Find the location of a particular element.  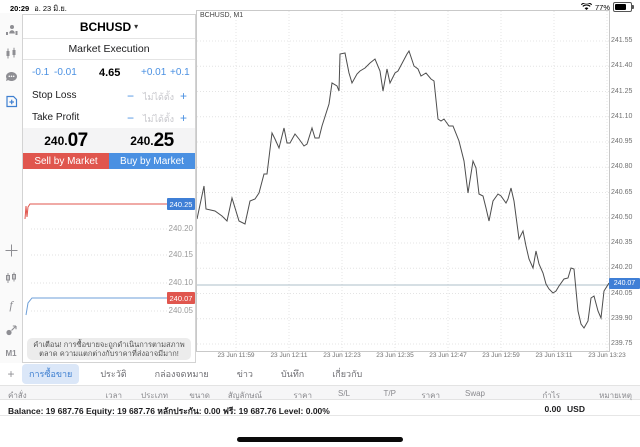

crosshair-icon is located at coordinates (11, 250).